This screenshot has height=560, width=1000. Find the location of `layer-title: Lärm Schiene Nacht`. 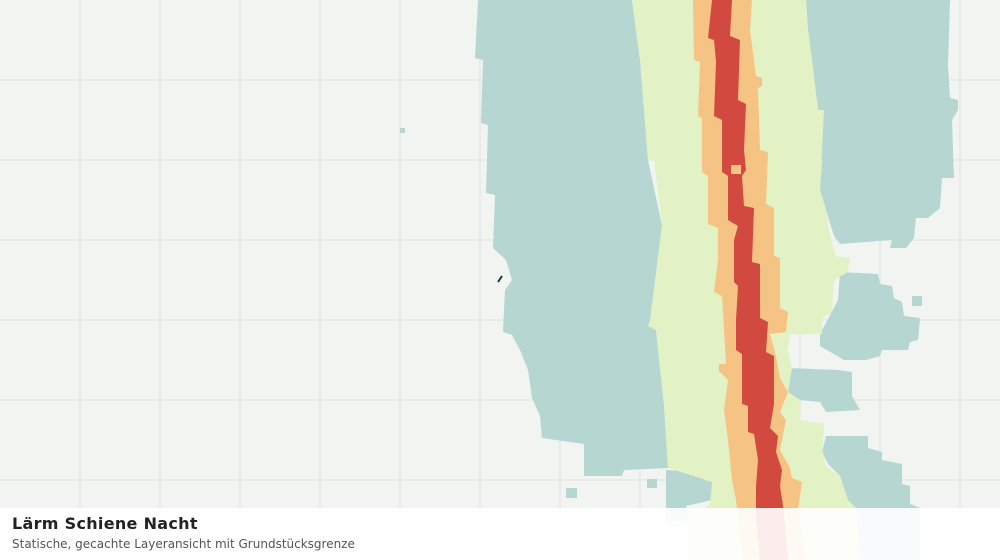

layer-title: Lärm Schiene Nacht is located at coordinates (105, 523).